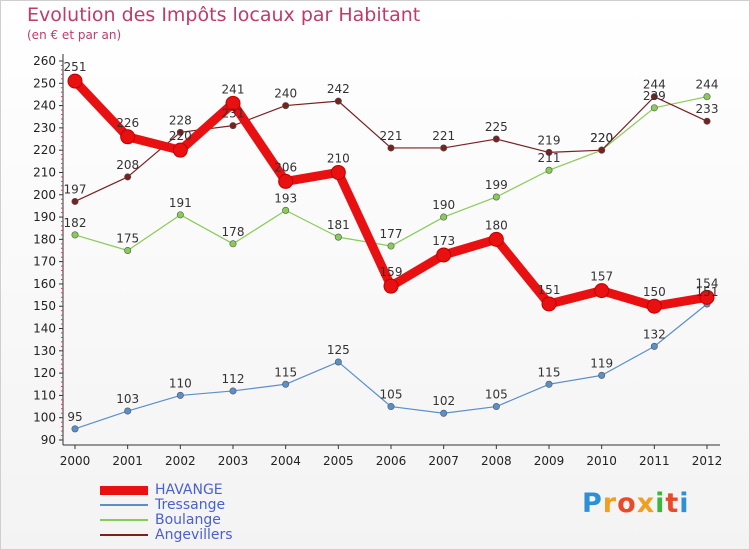 The width and height of the screenshot is (750, 550). What do you see at coordinates (338, 461) in the screenshot?
I see `x-tick-label: 2005` at bounding box center [338, 461].